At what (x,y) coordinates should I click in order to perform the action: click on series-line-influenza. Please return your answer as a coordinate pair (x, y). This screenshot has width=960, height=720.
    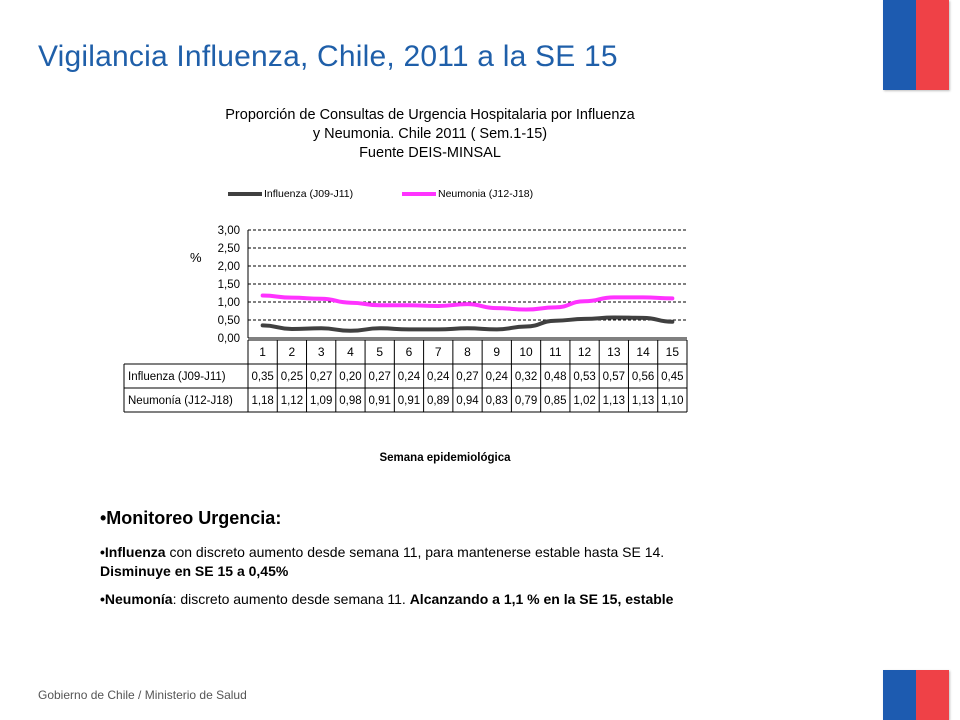
    Looking at the image, I should click on (467, 324).